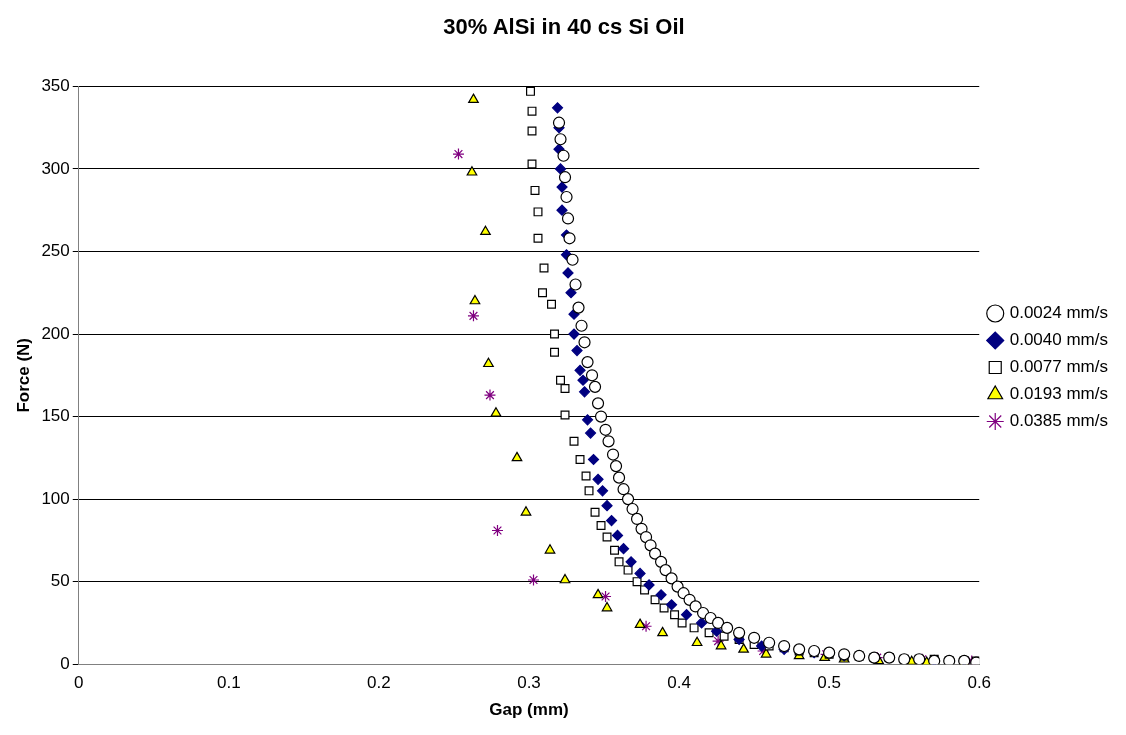  What do you see at coordinates (55, 86) in the screenshot?
I see `y-tick-label: 350` at bounding box center [55, 86].